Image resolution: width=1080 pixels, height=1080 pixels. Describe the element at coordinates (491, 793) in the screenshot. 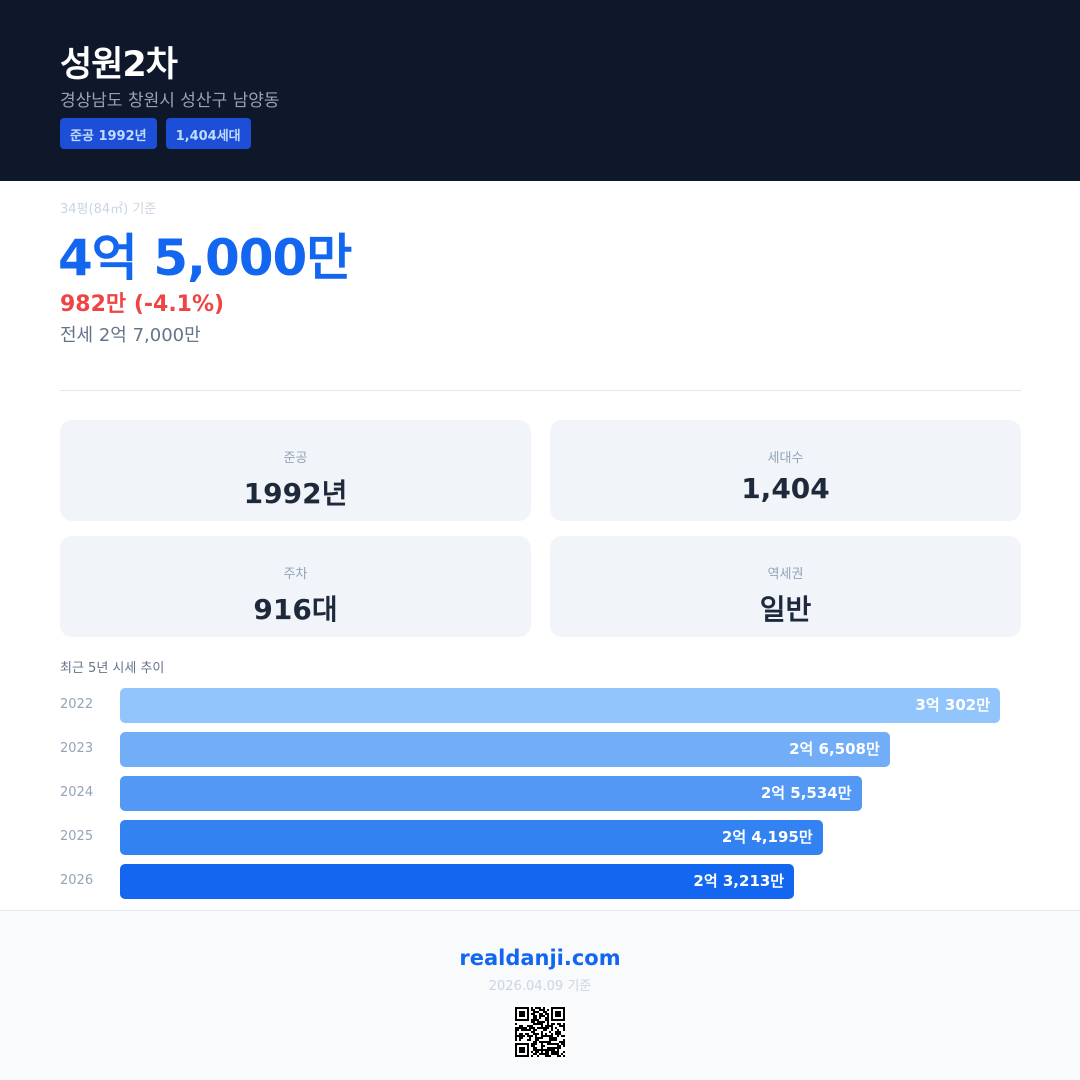

I see `bar: 2억 5,534만` at that location.